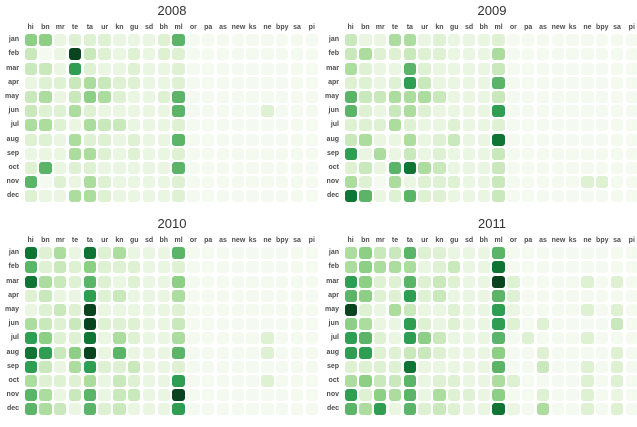  I want to click on row-label-jul: jul, so click(14, 125).